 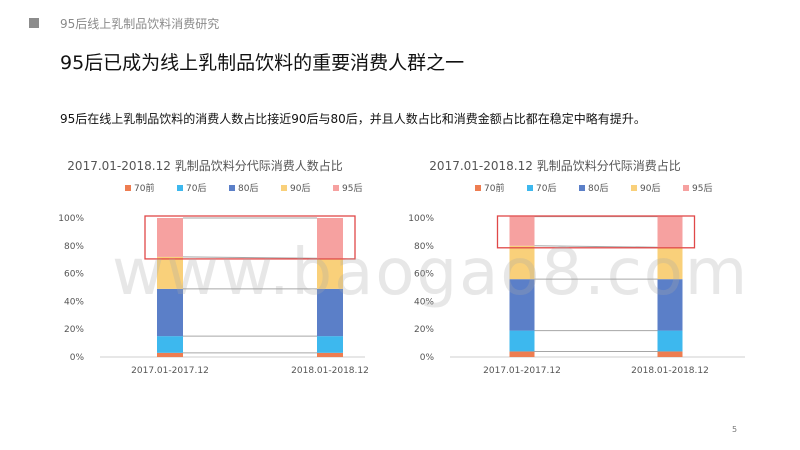 What do you see at coordinates (735, 429) in the screenshot?
I see `page-number: 5` at bounding box center [735, 429].